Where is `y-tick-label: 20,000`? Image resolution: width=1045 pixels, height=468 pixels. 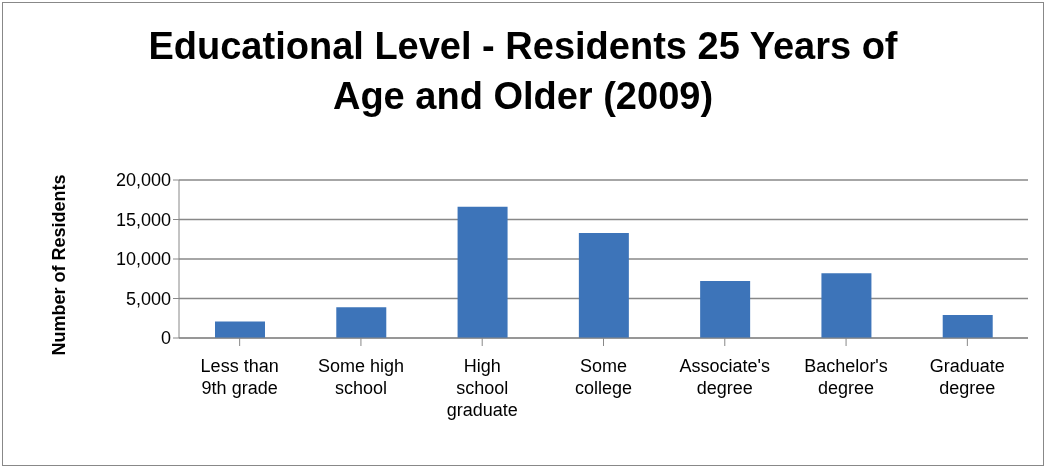 y-tick-label: 20,000 is located at coordinates (143, 180).